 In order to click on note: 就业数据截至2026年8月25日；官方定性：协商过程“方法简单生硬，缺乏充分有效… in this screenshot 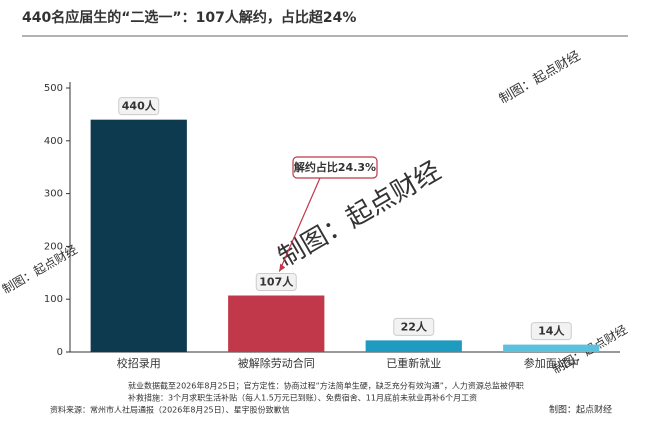, I will do `click(326, 386)`.